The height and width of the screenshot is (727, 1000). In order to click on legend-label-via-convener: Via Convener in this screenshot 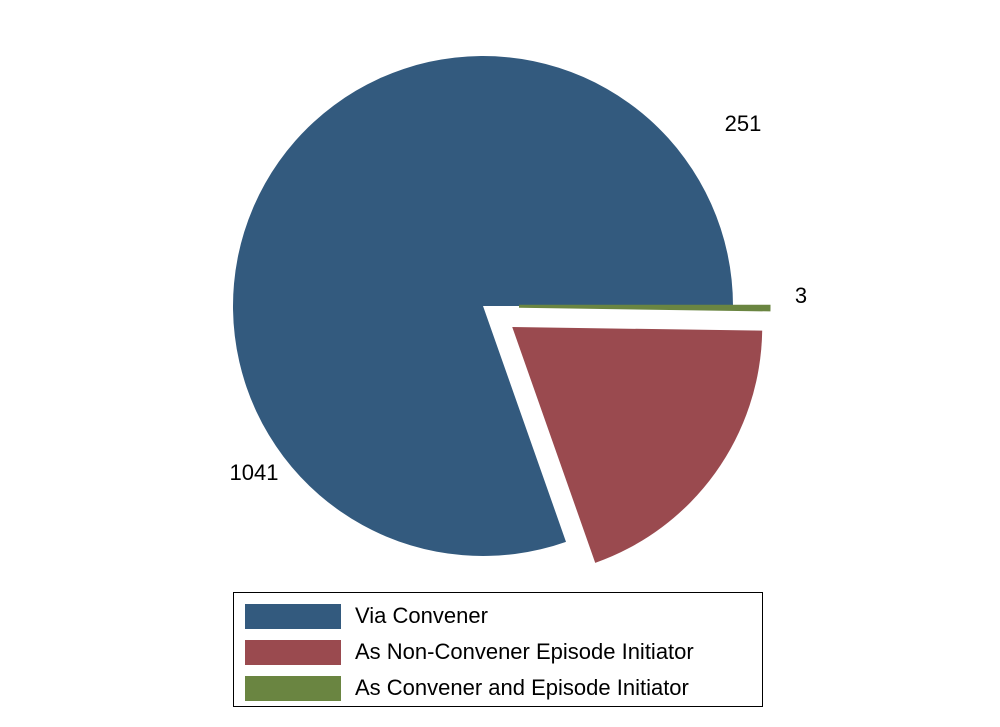, I will do `click(421, 615)`.